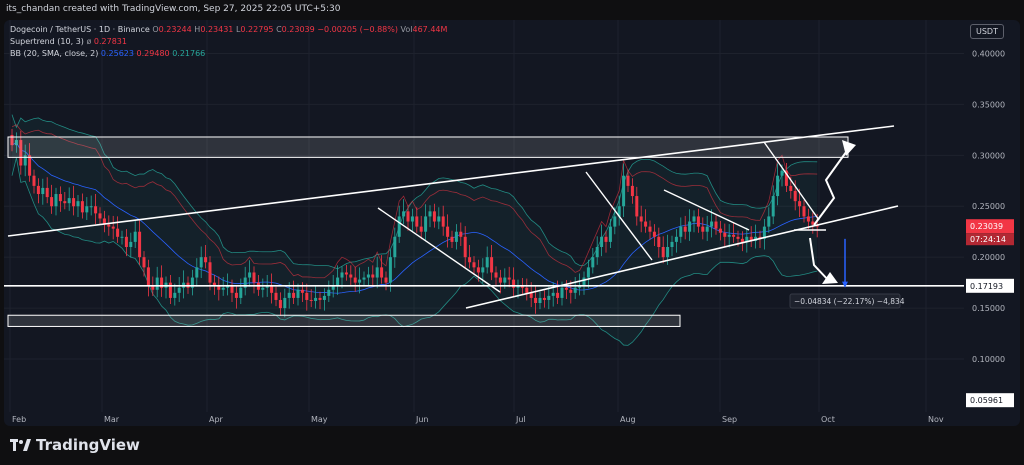  I want to click on pair-name: Dogecoin / TetherUS · 1D · Binance, so click(80, 29).